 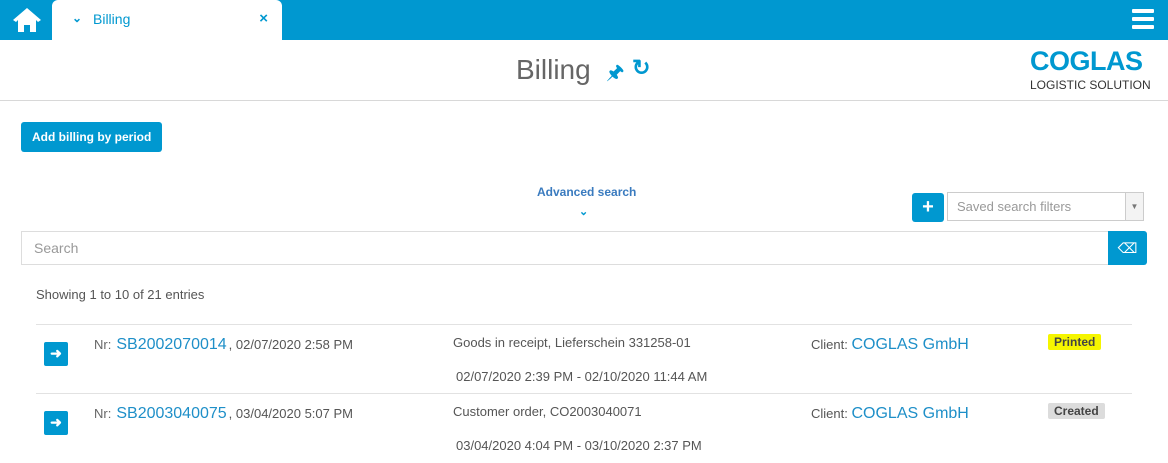 What do you see at coordinates (290, 344) in the screenshot?
I see `billing-date: , 02/07/2020 2:58 PM` at bounding box center [290, 344].